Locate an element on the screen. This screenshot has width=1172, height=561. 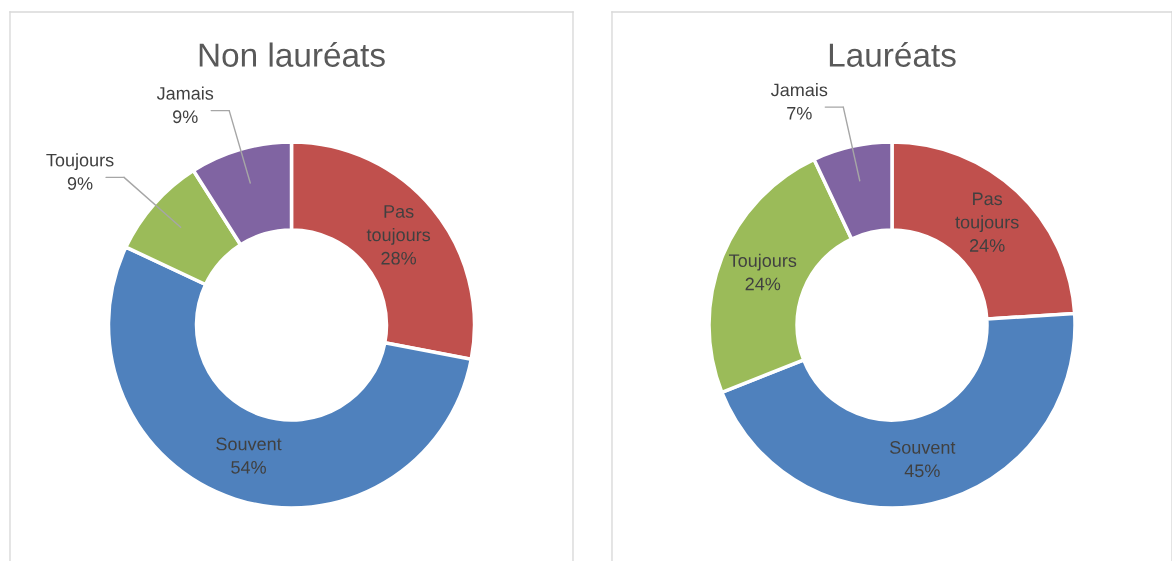
data-label: 45% is located at coordinates (922, 471).